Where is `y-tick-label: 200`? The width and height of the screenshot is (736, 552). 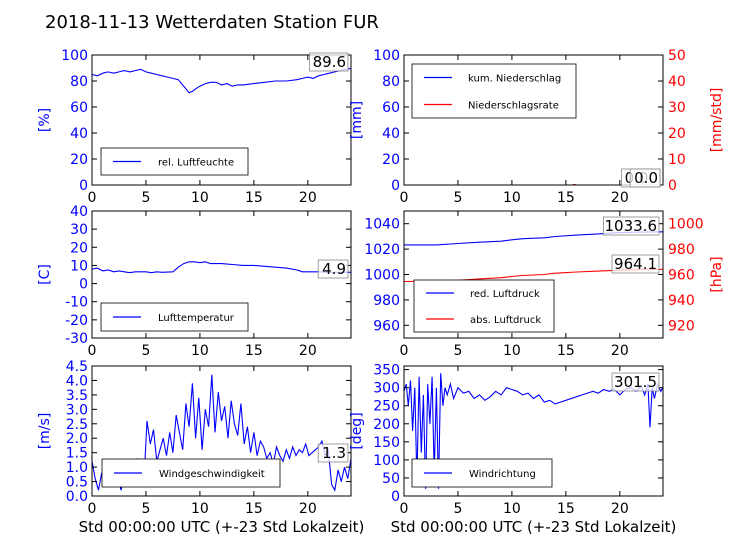 y-tick-label: 200 is located at coordinates (386, 425).